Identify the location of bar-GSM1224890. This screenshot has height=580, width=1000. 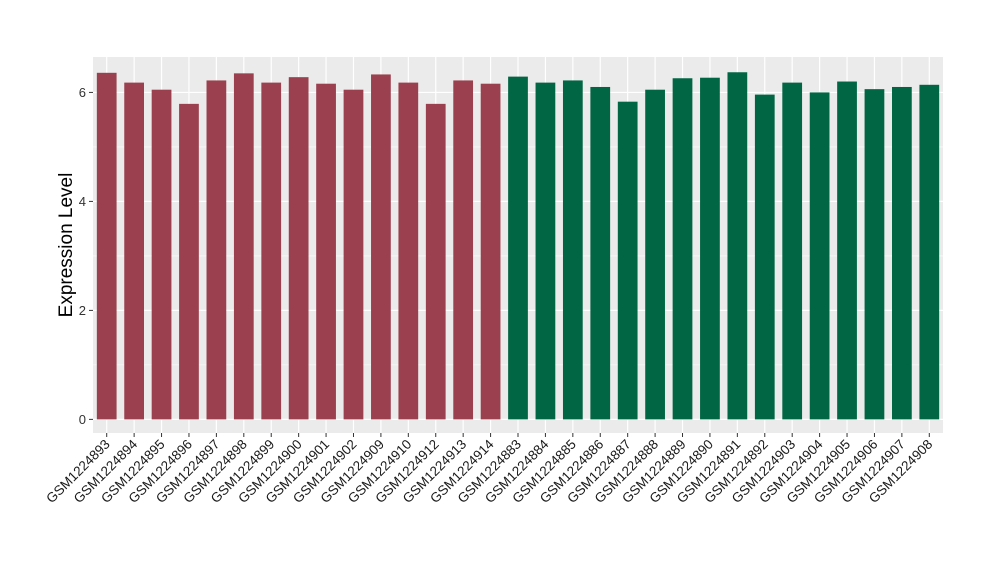
(710, 248).